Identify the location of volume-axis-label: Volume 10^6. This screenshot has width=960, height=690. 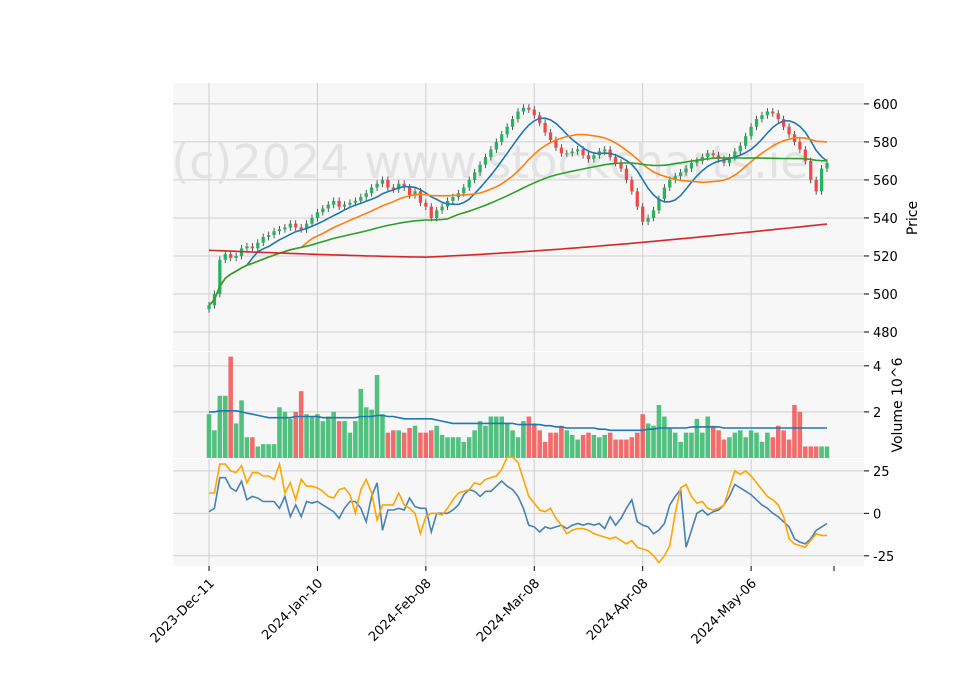
(898, 404).